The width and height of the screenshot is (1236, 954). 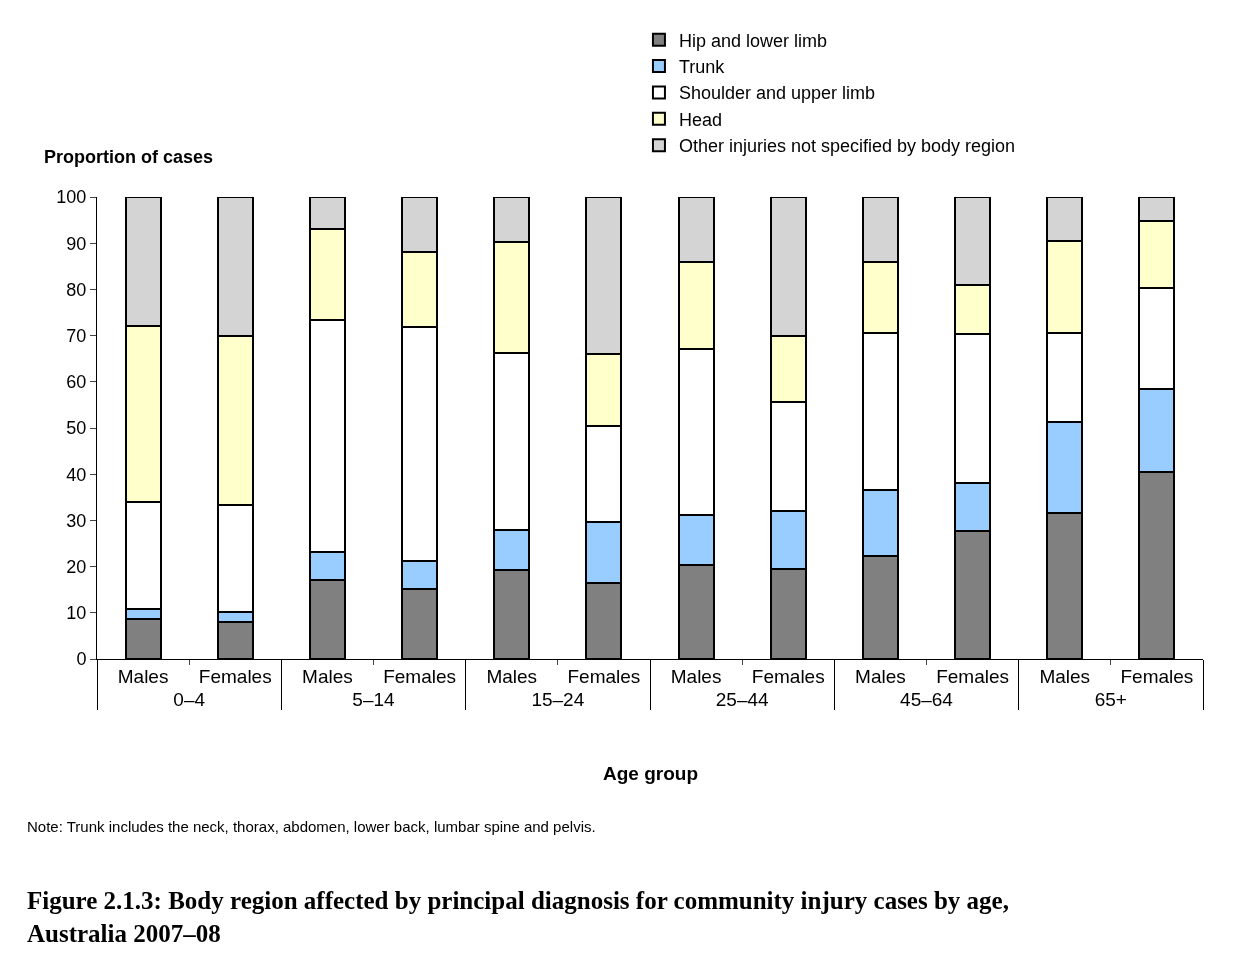 What do you see at coordinates (927, 699) in the screenshot?
I see `text: 45–64` at bounding box center [927, 699].